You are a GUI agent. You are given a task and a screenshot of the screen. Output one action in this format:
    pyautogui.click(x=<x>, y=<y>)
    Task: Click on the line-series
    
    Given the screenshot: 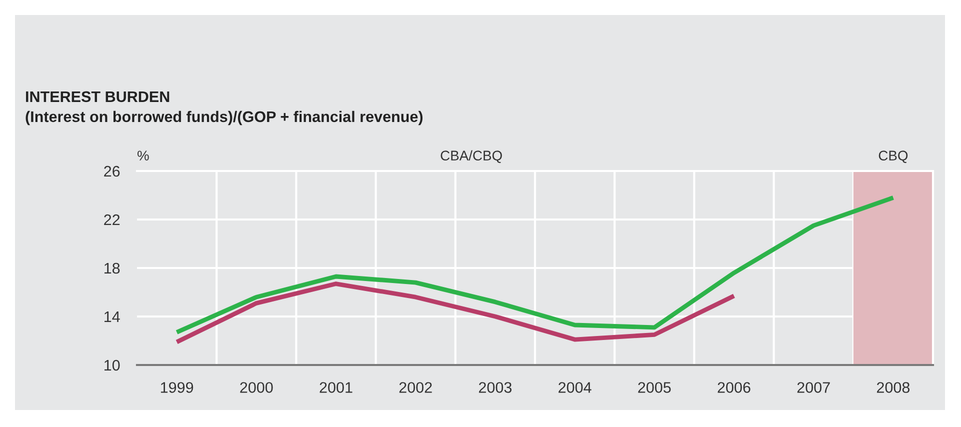 What is the action you would take?
    pyautogui.click(x=455, y=313)
    